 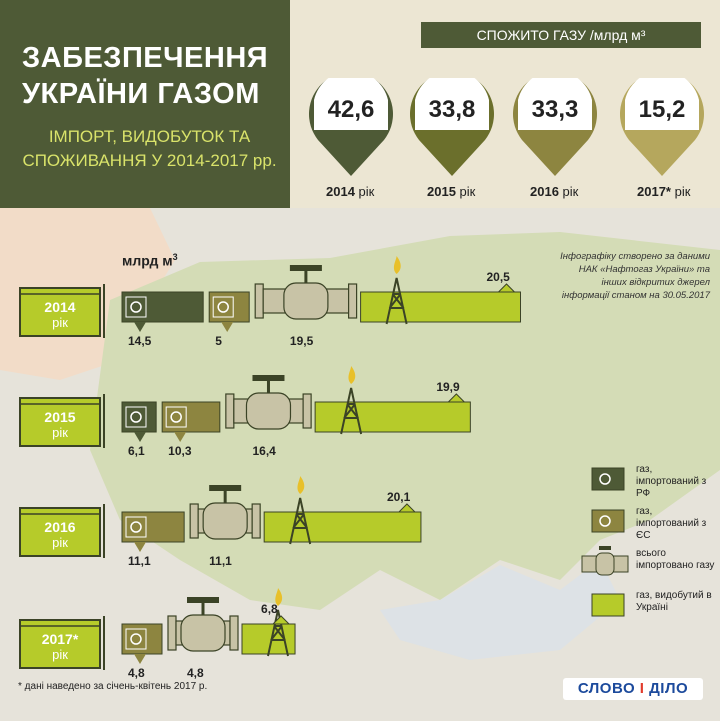 What do you see at coordinates (555, 109) in the screenshot?
I see `consumption-value: 33,3` at bounding box center [555, 109].